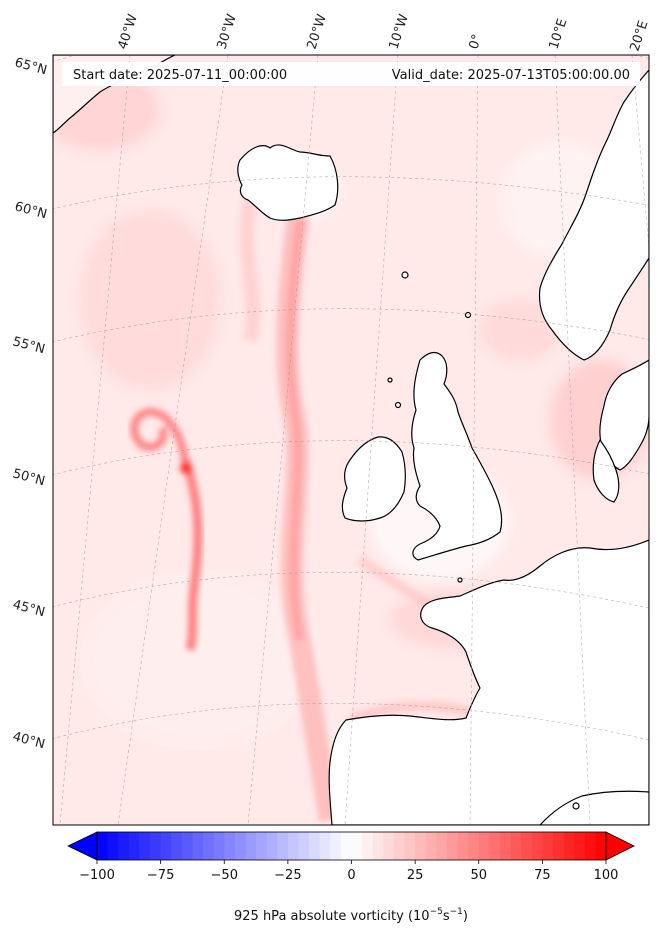  Describe the element at coordinates (640, 36) in the screenshot. I see `lon-label-20e: 20°E` at that location.